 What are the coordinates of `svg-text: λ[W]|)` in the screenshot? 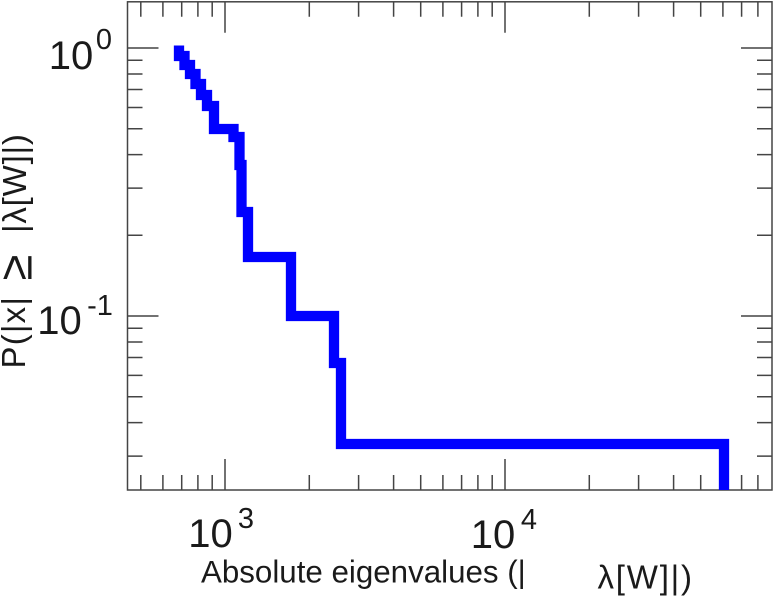 It's located at (646, 577).